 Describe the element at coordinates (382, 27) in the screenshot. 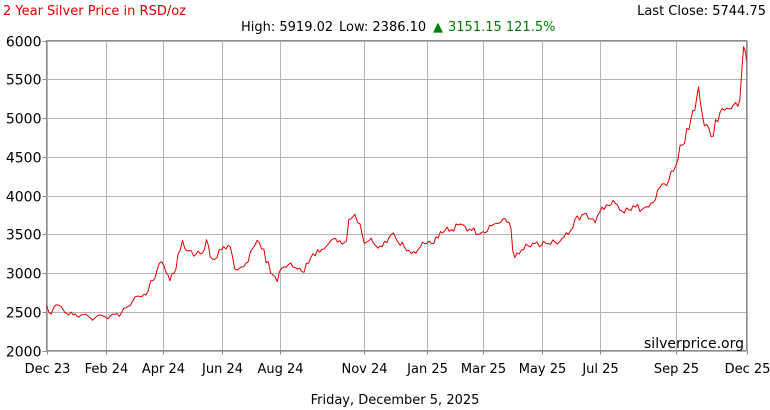

I see `low-label: Low: 2386.10` at that location.